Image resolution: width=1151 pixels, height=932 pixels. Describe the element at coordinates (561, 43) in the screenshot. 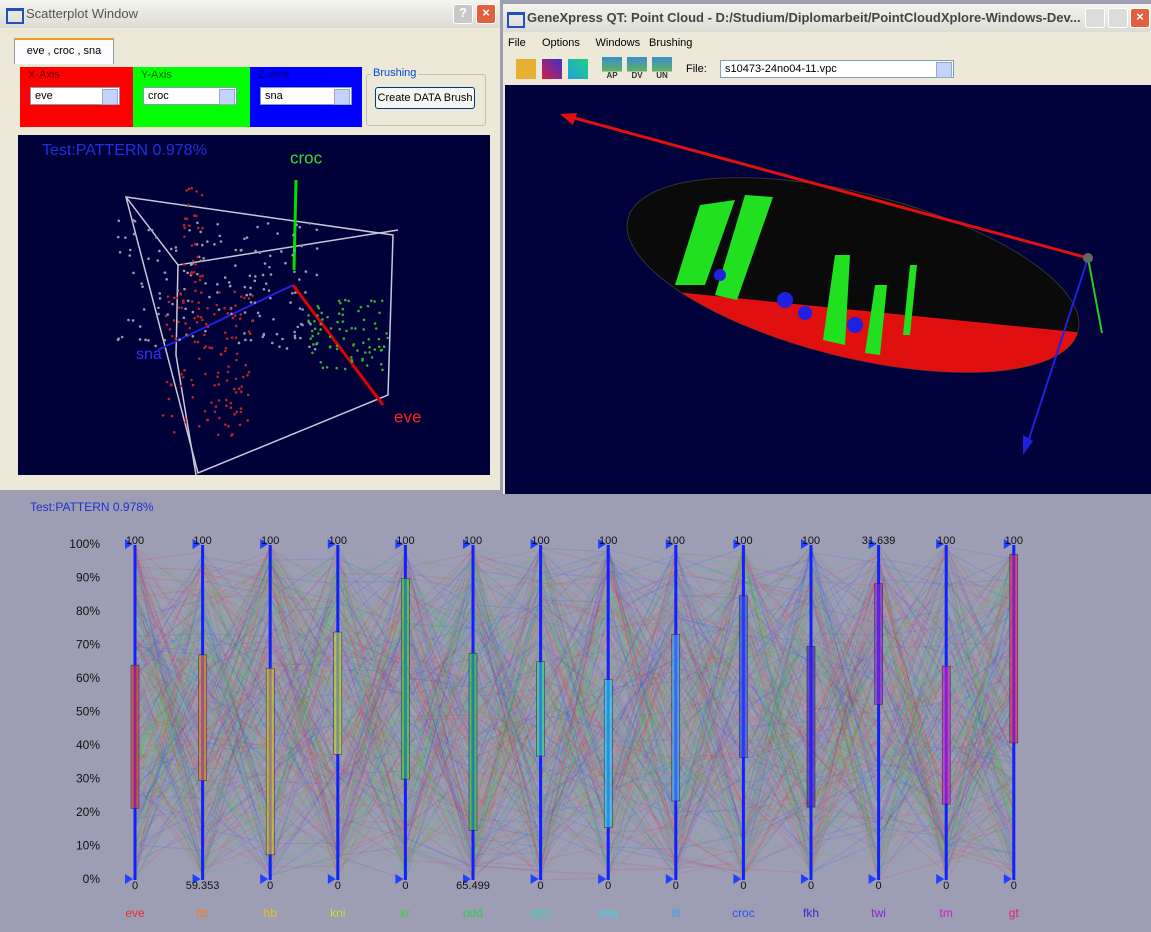

I see `menu-item: Options` at that location.